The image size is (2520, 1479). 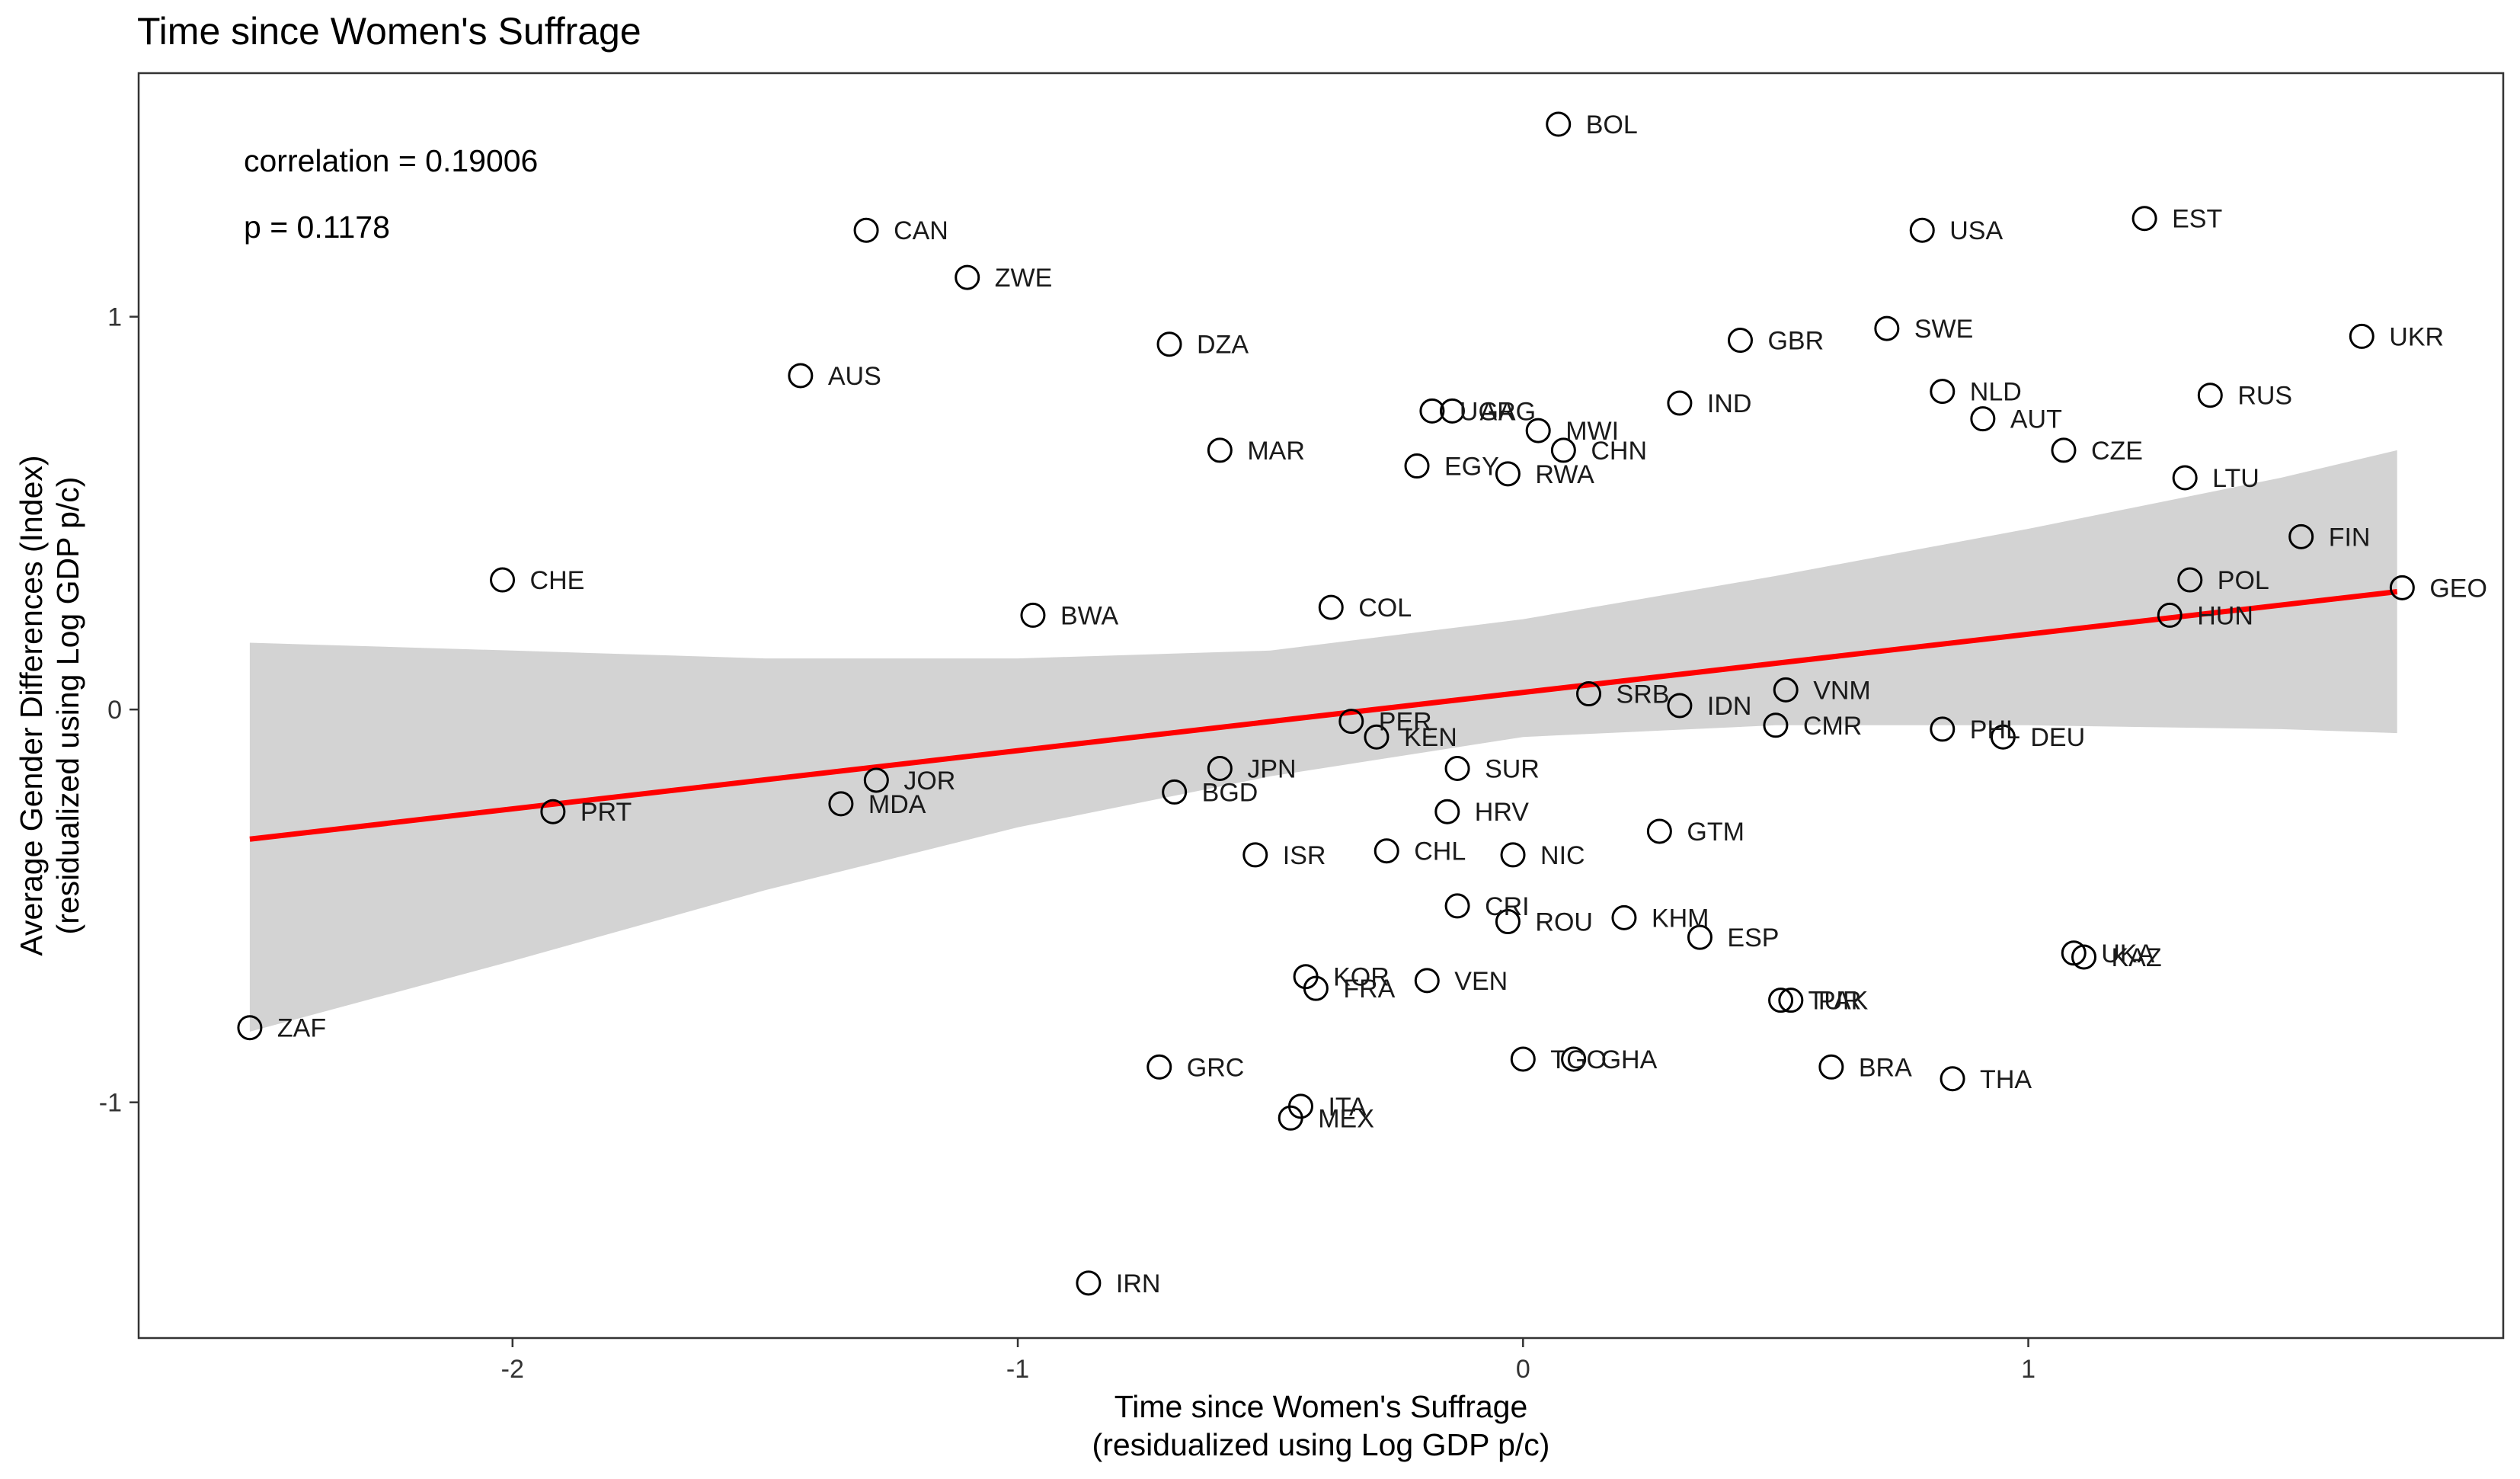 What do you see at coordinates (1574, 1059) in the screenshot?
I see `point-gha` at bounding box center [1574, 1059].